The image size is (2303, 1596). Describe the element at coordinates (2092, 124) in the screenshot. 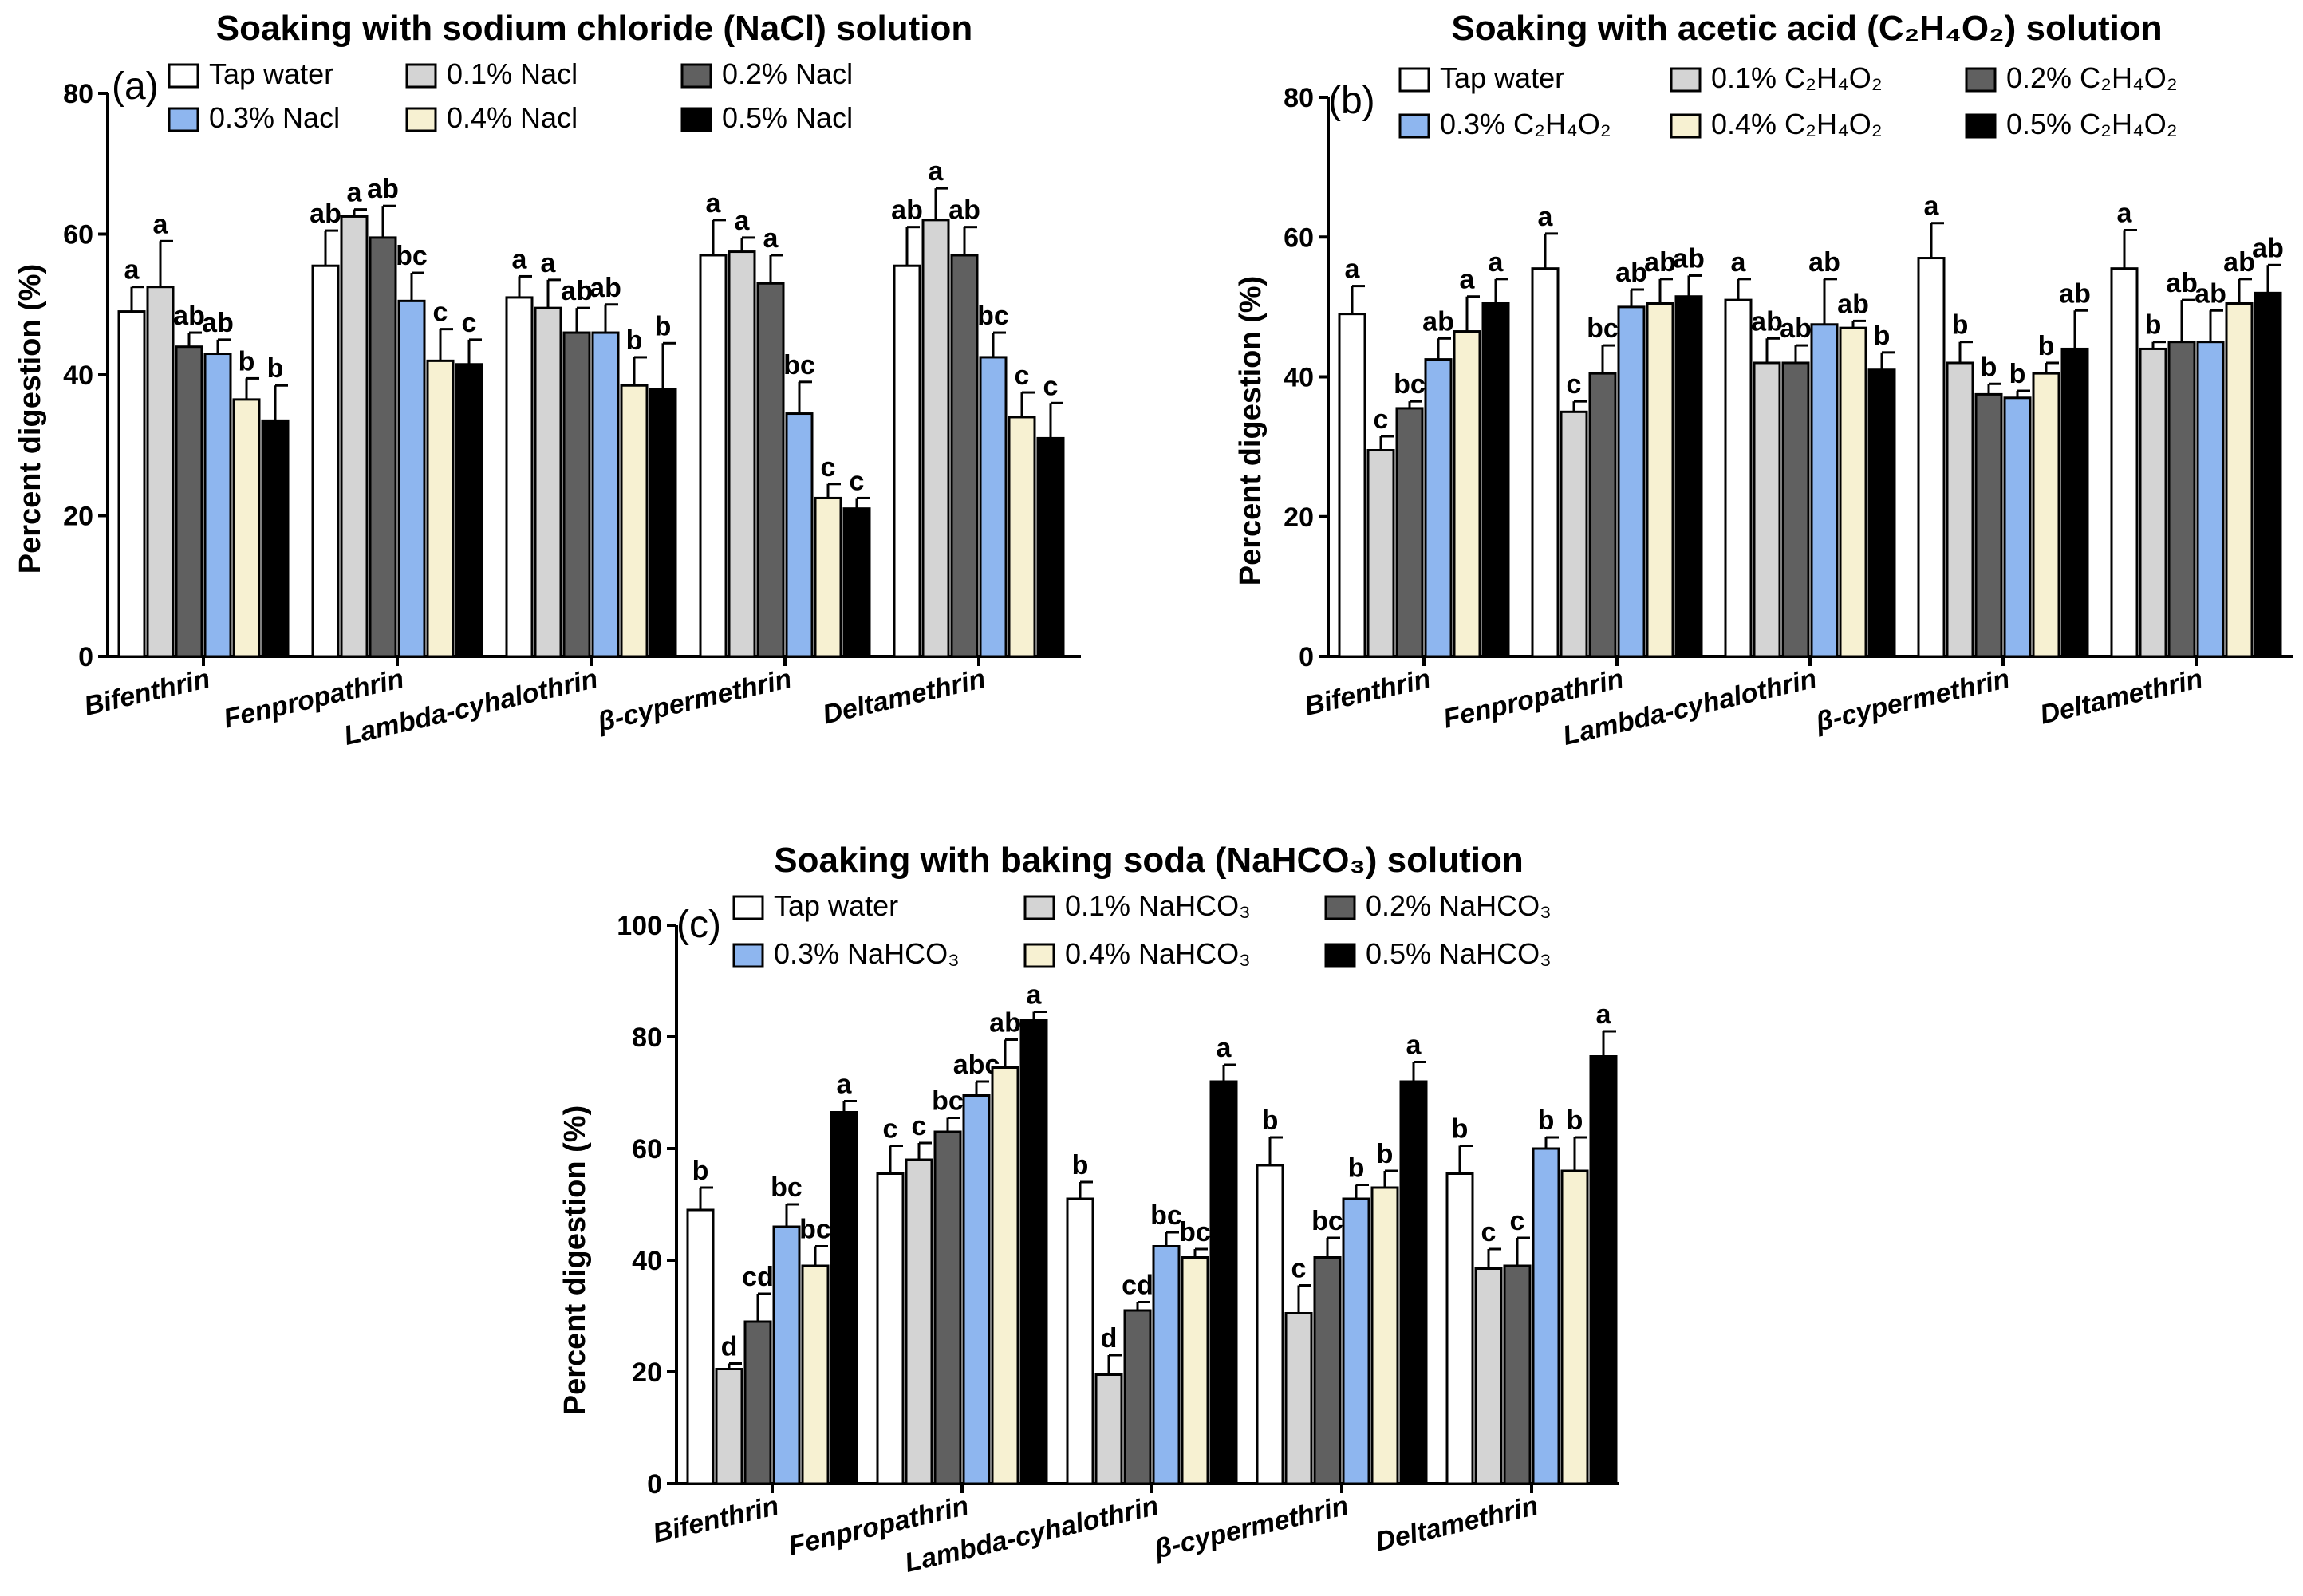

I see `legend-label: 0.5% C₂H₄O₂` at that location.